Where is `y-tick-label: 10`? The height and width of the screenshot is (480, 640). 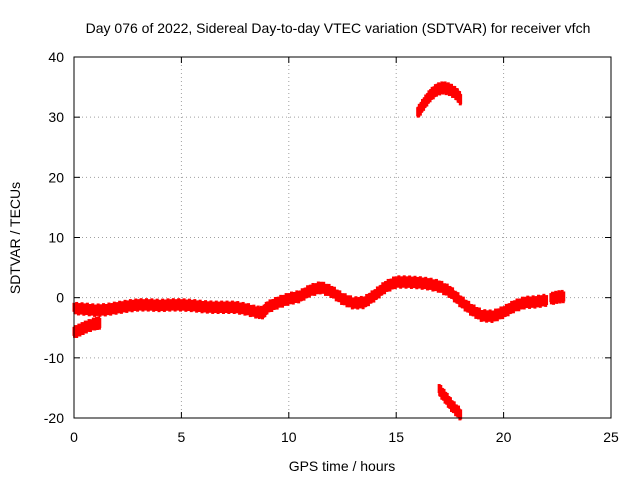
y-tick-label: 10 is located at coordinates (56, 238).